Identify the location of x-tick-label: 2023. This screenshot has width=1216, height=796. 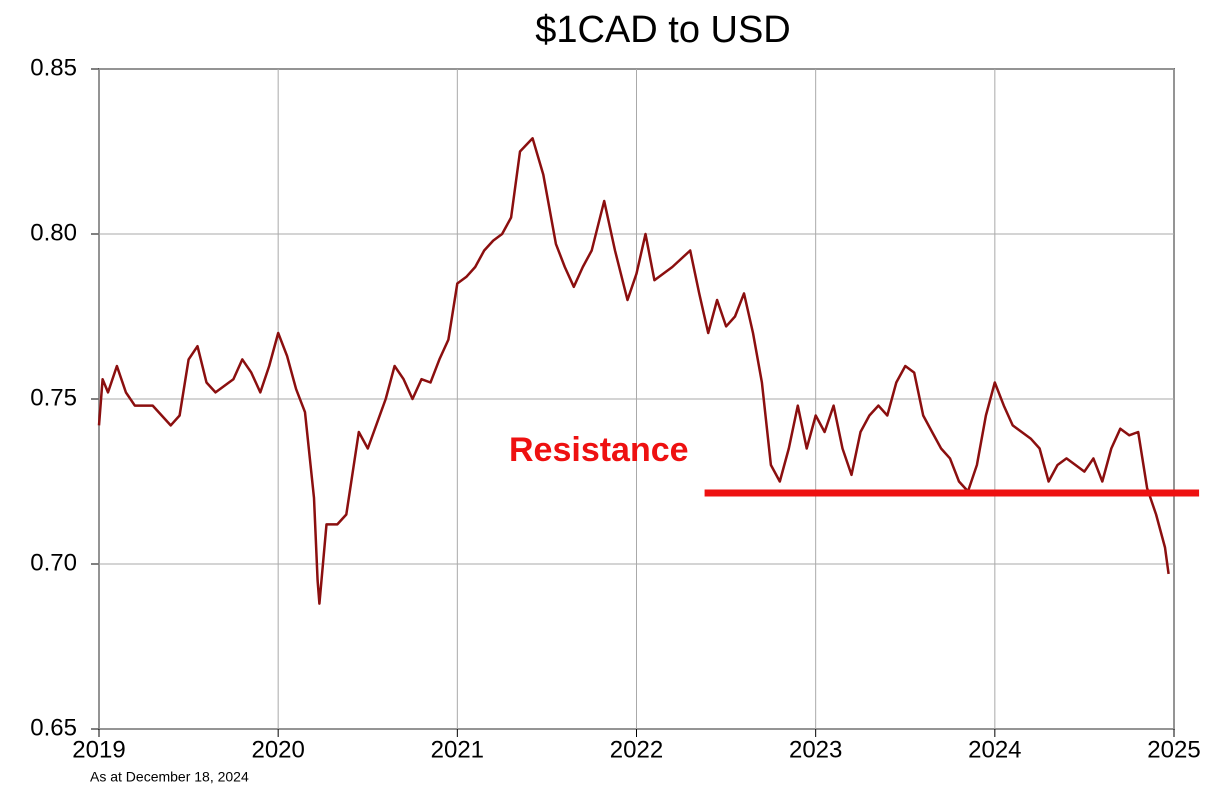
(815, 749).